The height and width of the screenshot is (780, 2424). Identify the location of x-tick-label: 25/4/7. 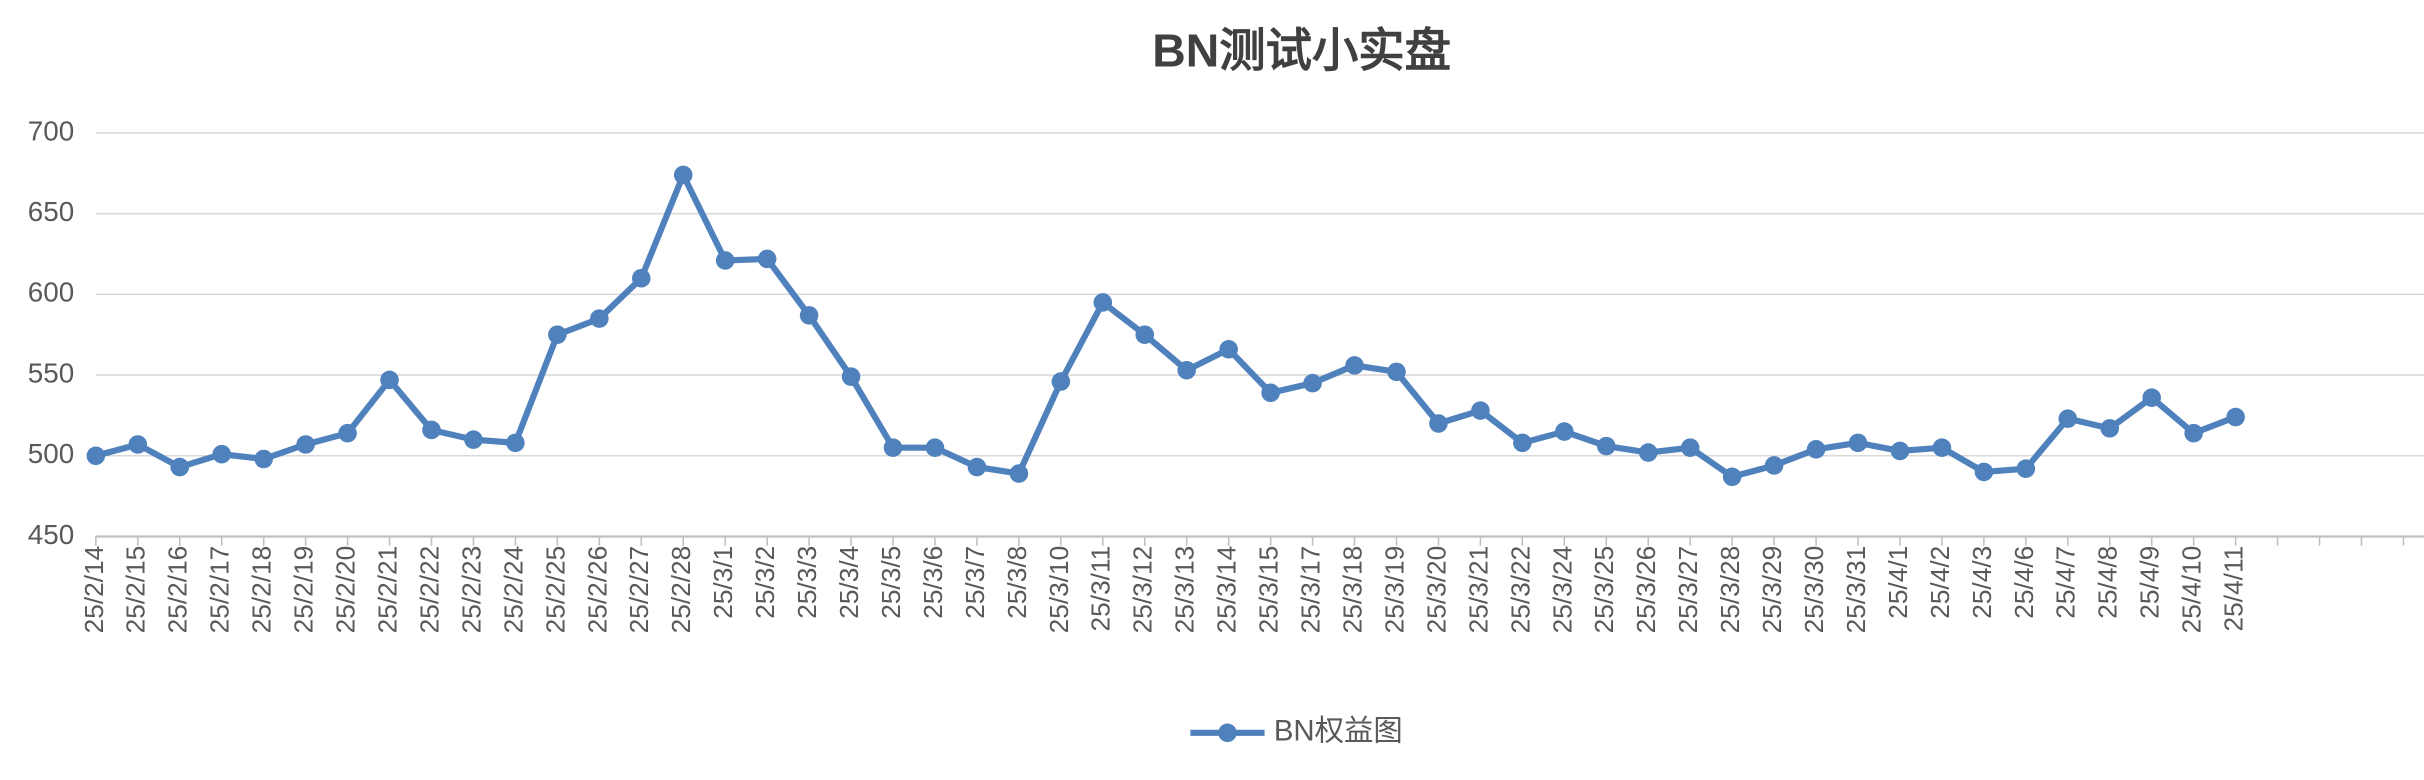
(2066, 582).